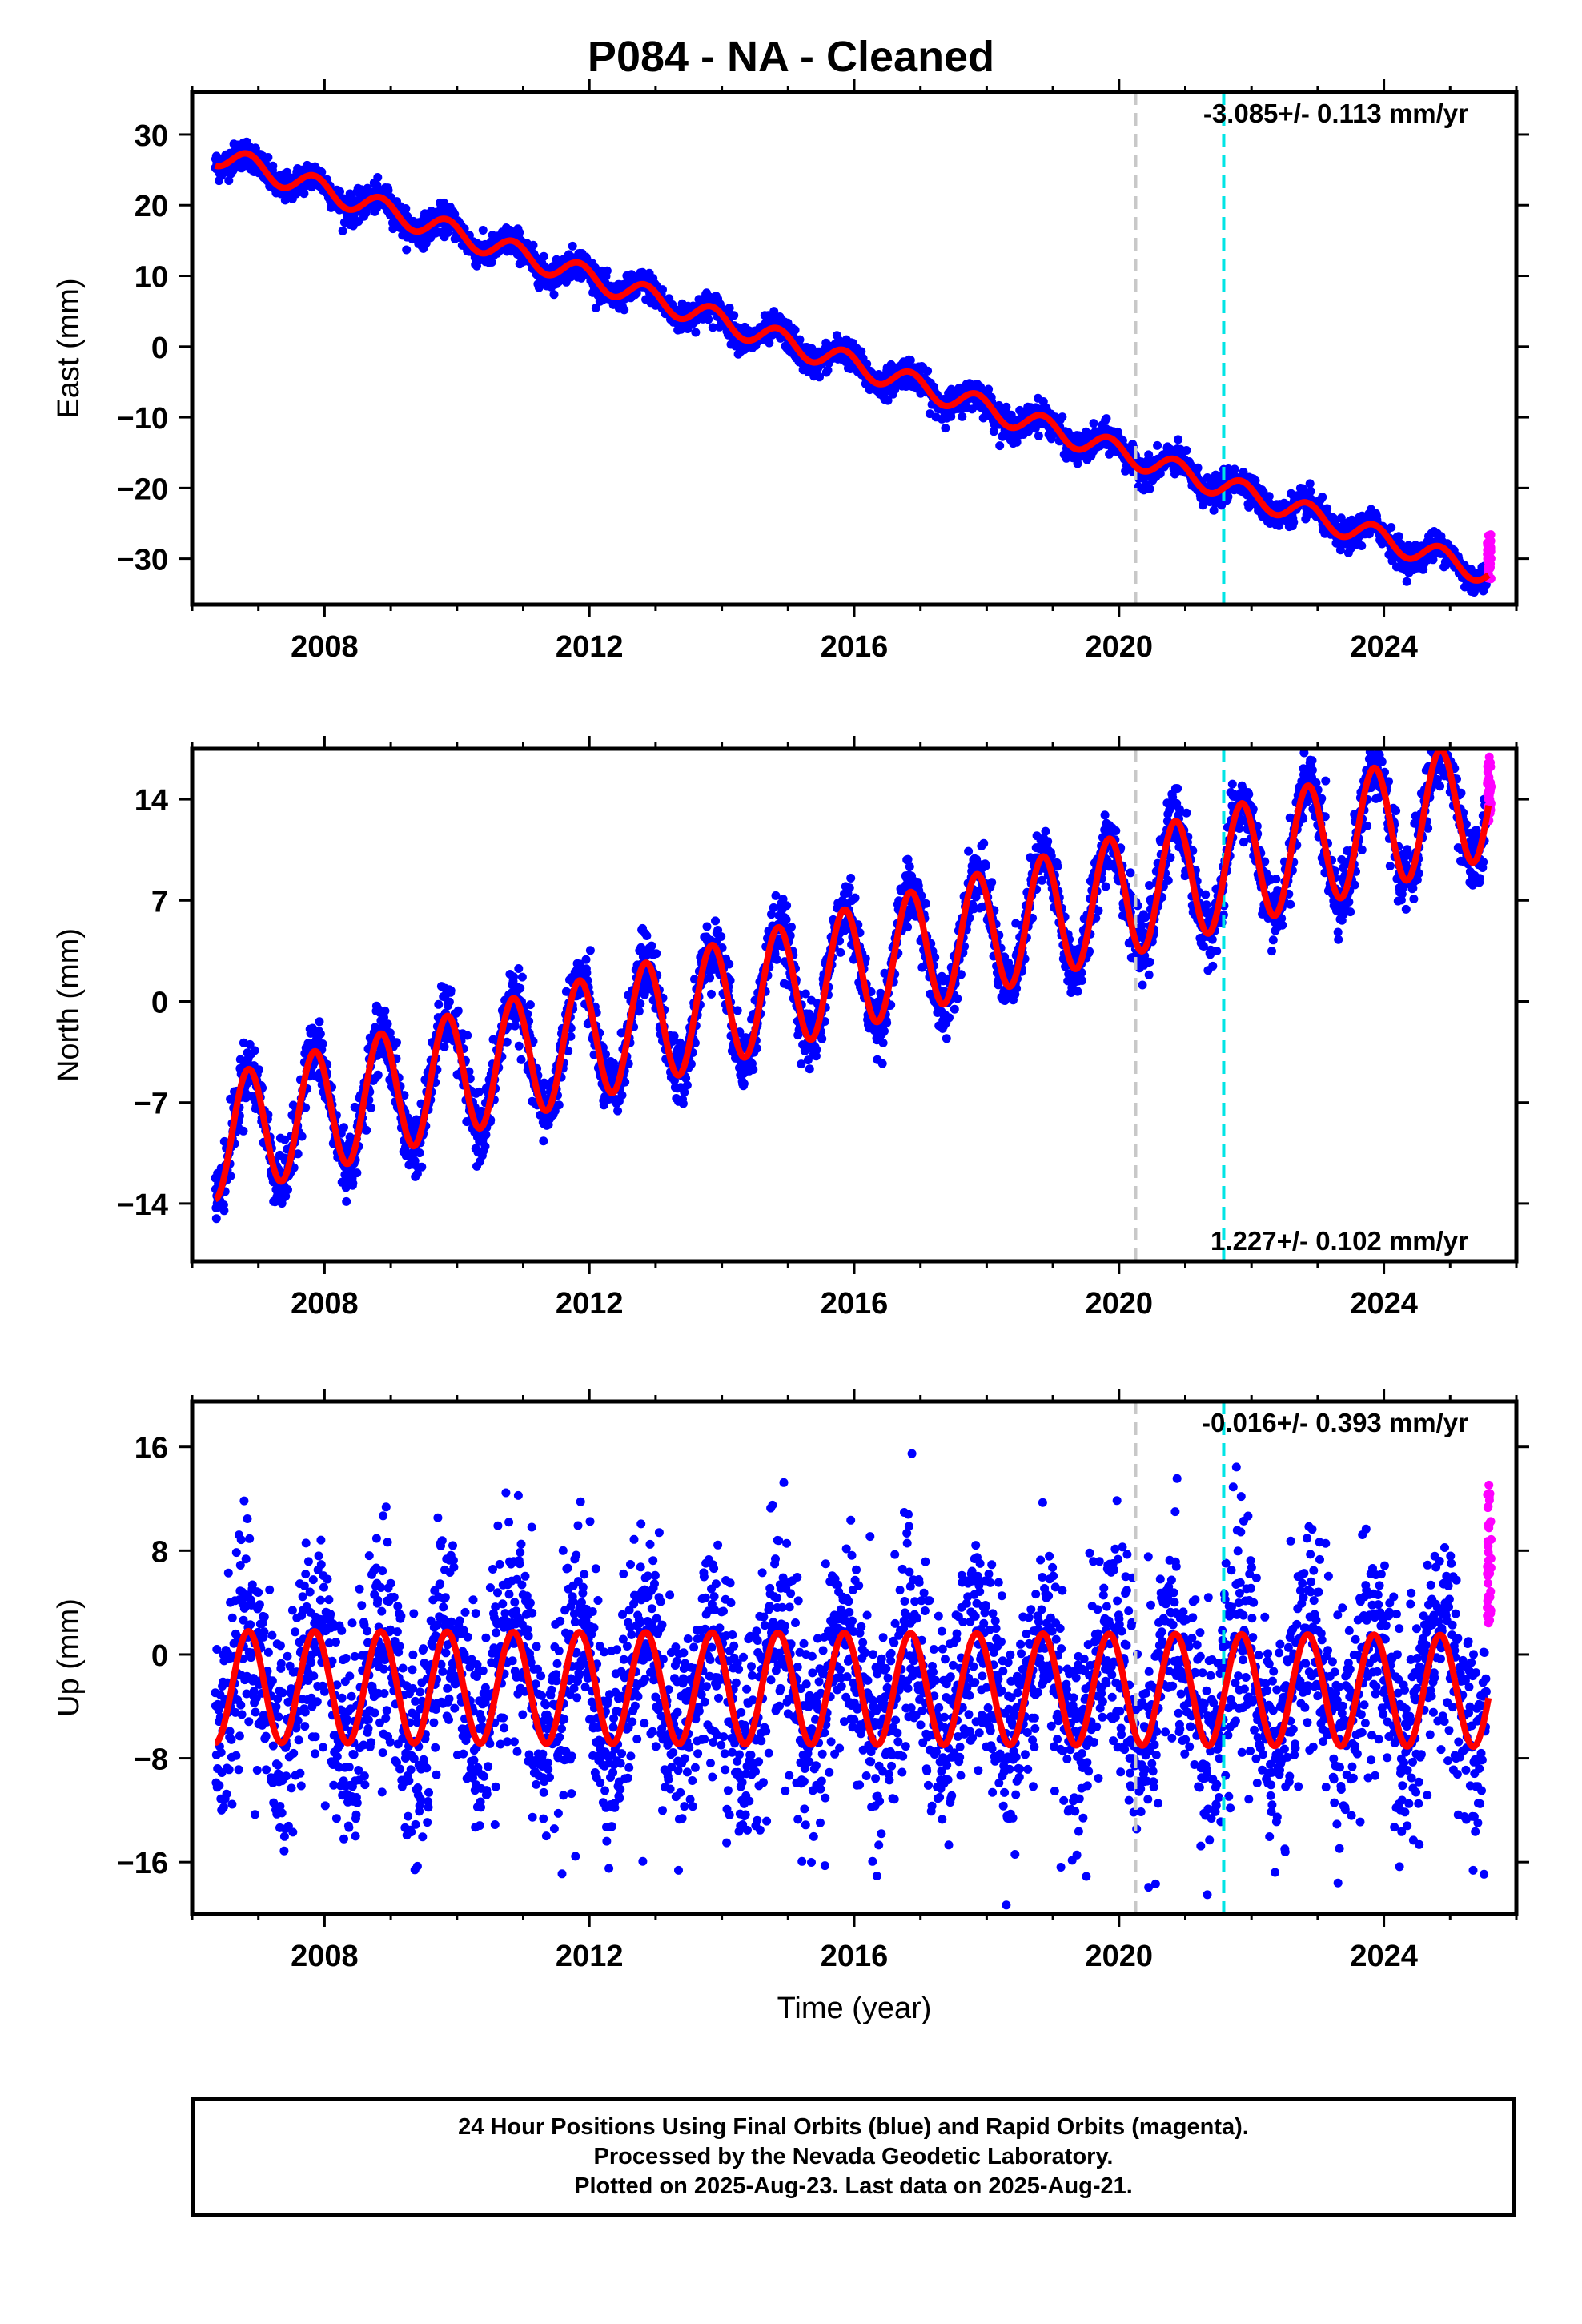 The image size is (1582, 2324). Describe the element at coordinates (151, 278) in the screenshot. I see `y-tick-label: 10` at that location.